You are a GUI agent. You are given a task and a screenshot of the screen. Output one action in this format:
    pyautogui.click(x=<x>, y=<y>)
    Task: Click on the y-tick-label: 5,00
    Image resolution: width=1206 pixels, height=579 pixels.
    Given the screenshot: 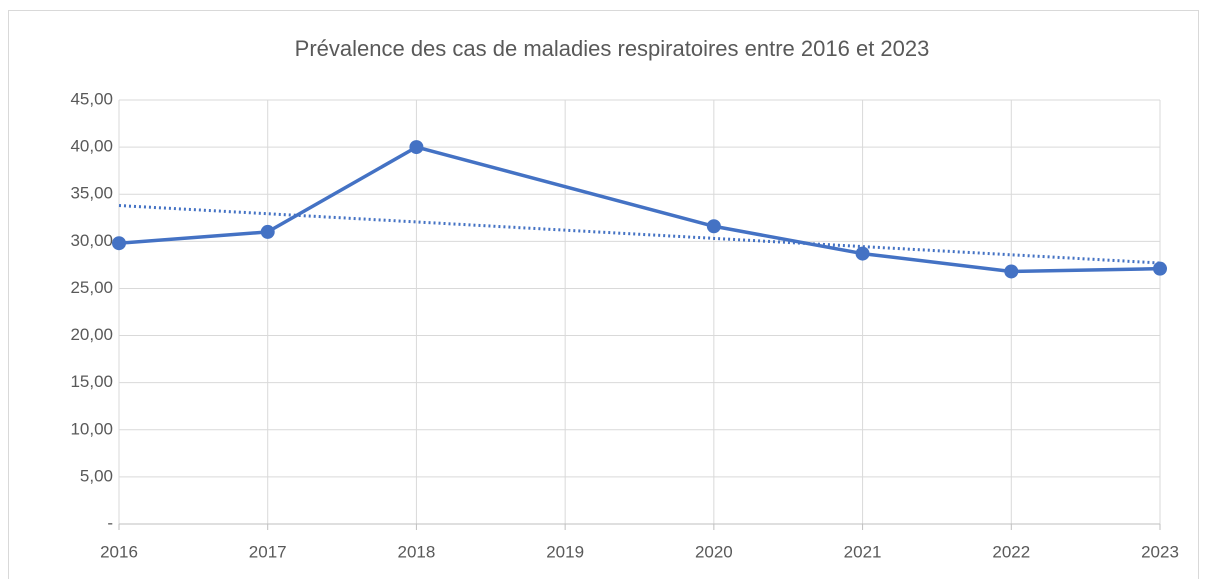 What is the action you would take?
    pyautogui.click(x=96, y=475)
    